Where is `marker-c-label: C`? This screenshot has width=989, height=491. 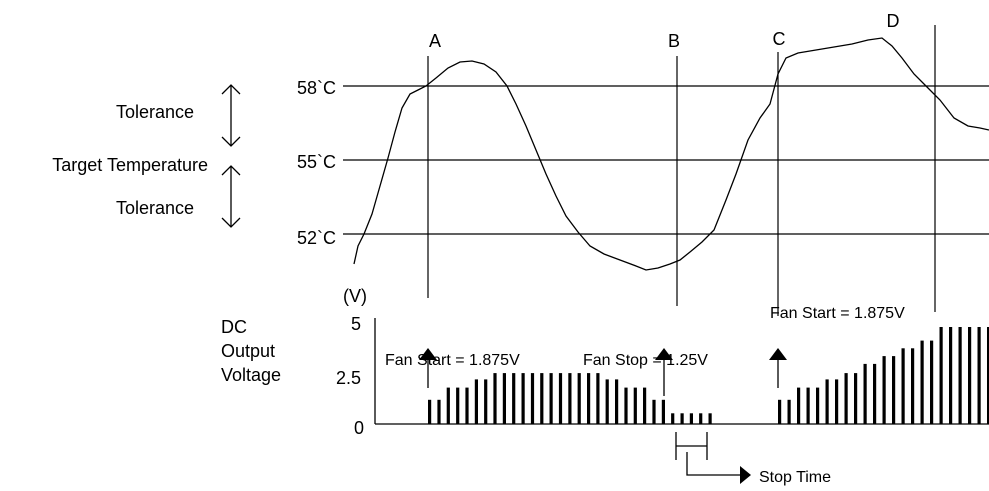
marker-c-label: C is located at coordinates (779, 39).